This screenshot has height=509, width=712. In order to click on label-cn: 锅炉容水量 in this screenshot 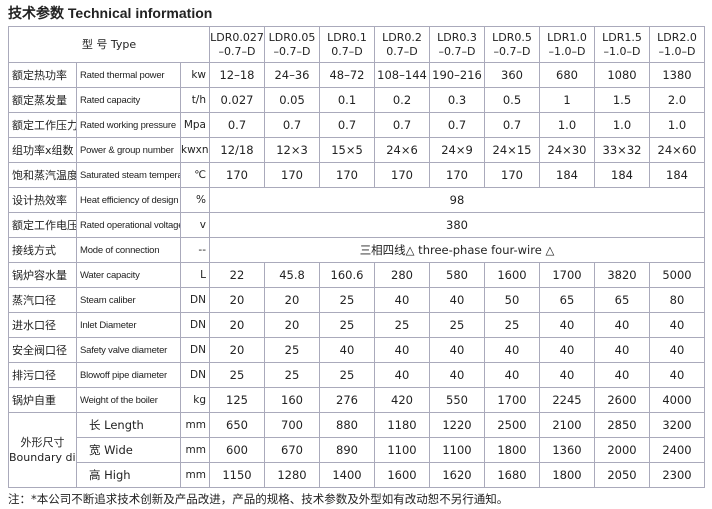, I will do `click(42, 275)`.